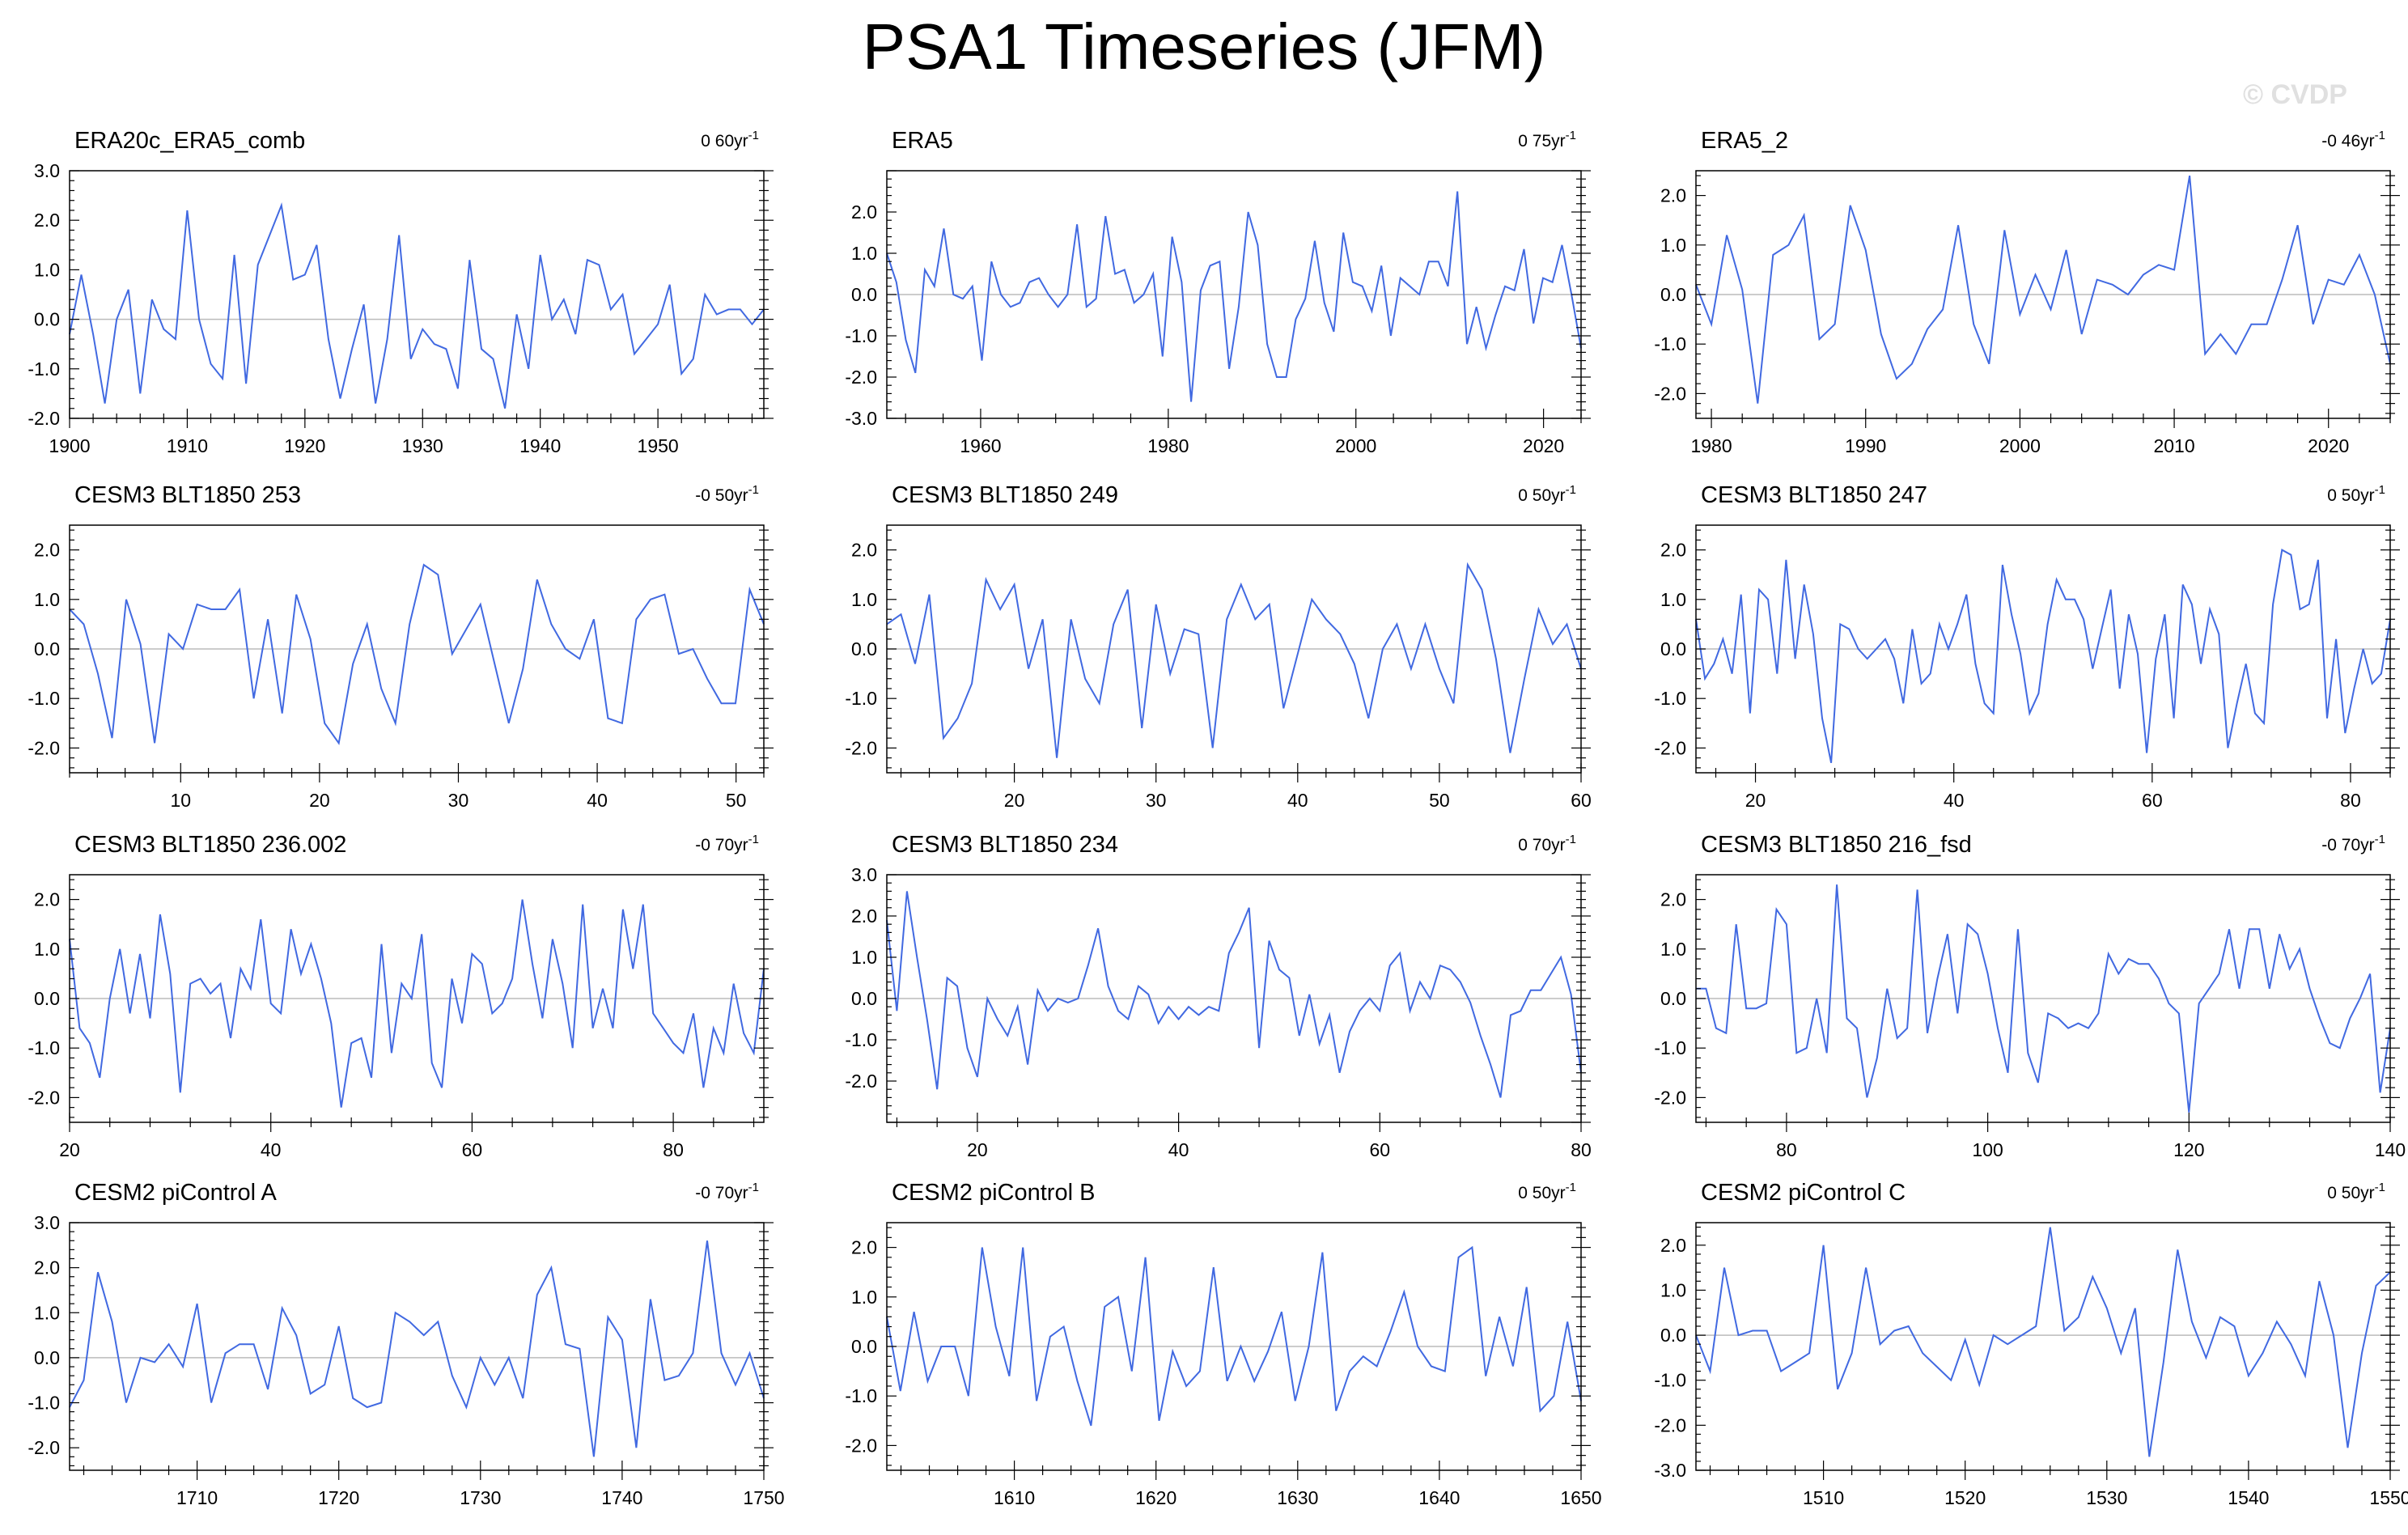 The width and height of the screenshot is (2408, 1535). Describe the element at coordinates (2353, 844) in the screenshot. I see `panel-9-trend: -0 70yr-1` at that location.